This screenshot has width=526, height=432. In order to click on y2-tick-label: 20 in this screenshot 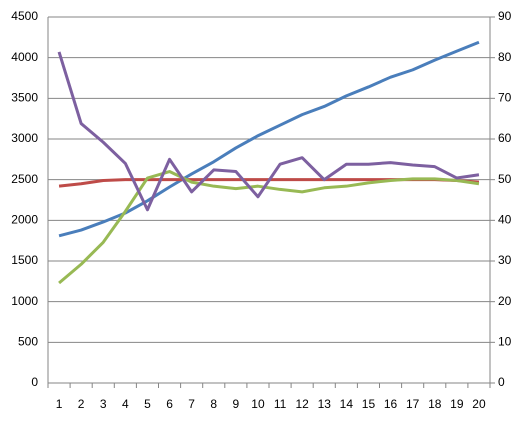, I will do `click(505, 301)`.